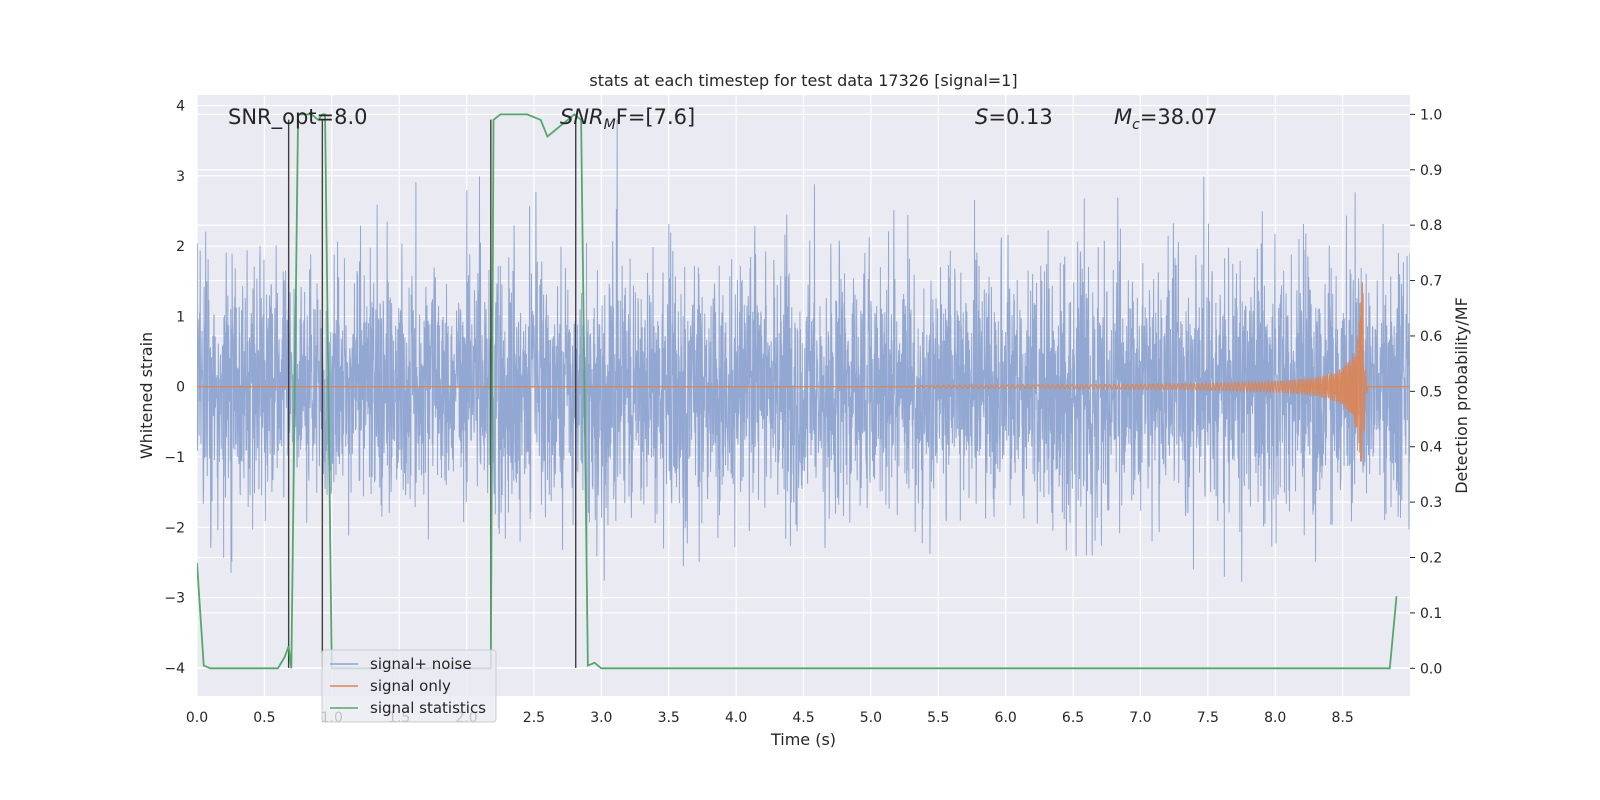 The width and height of the screenshot is (1600, 800). Describe the element at coordinates (871, 718) in the screenshot. I see `x-tick-label: 5.0` at that location.